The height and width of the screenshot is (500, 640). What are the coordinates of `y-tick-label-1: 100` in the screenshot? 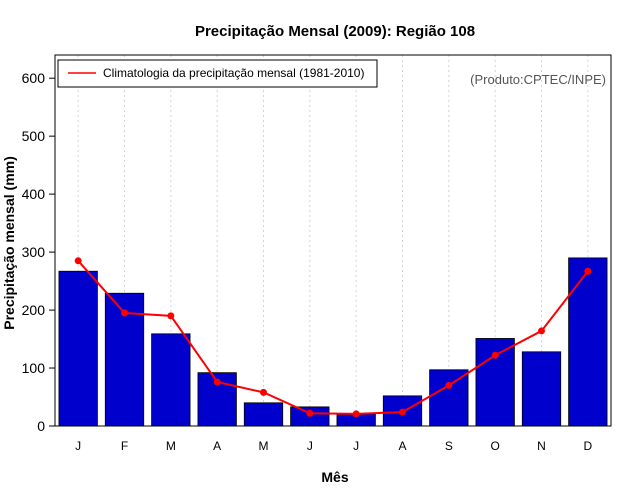 It's located at (34, 368).